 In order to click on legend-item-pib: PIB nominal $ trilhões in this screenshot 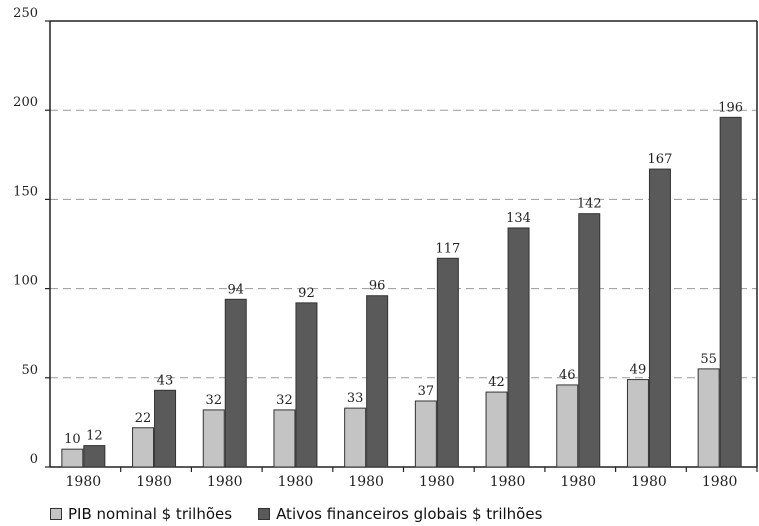, I will do `click(141, 514)`.